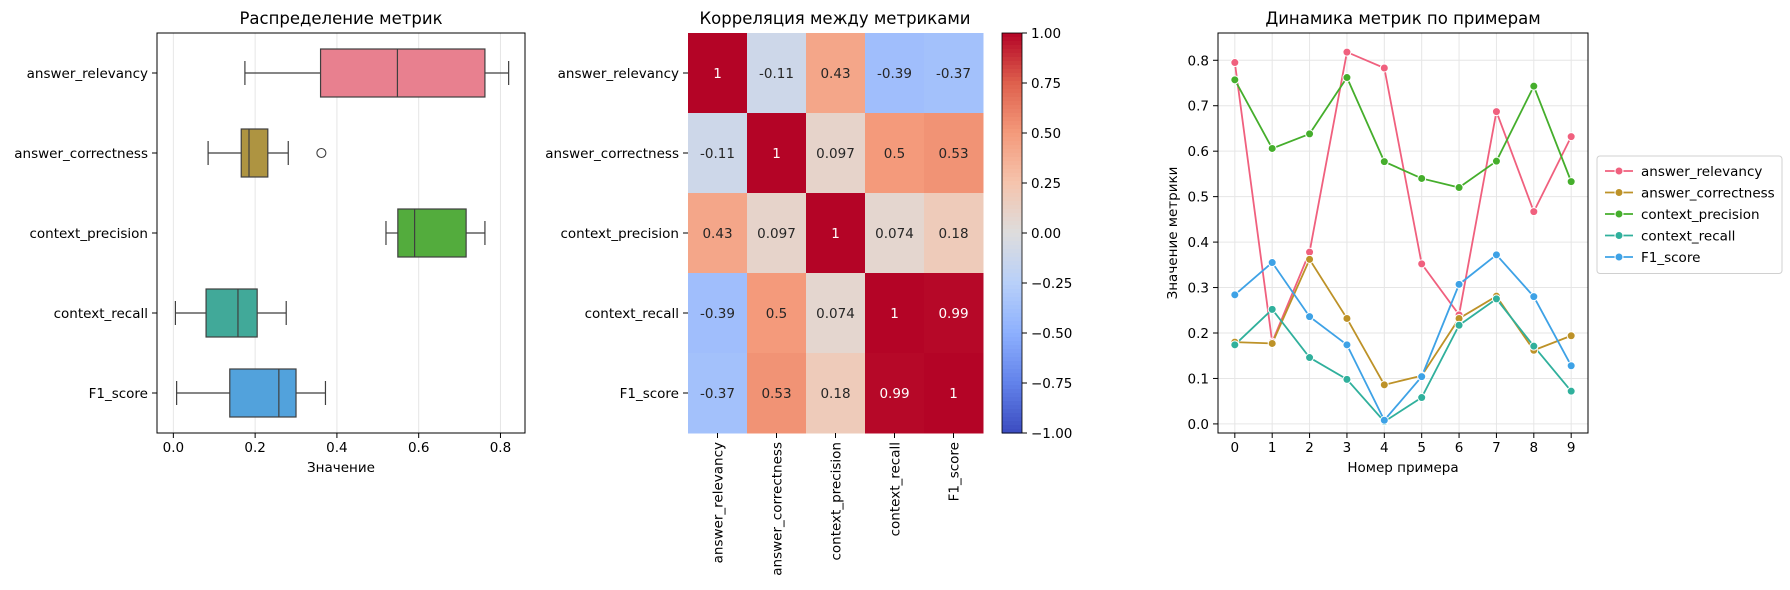 The height and width of the screenshot is (590, 1790). Describe the element at coordinates (321, 153) in the screenshot. I see `box-outlier` at that location.